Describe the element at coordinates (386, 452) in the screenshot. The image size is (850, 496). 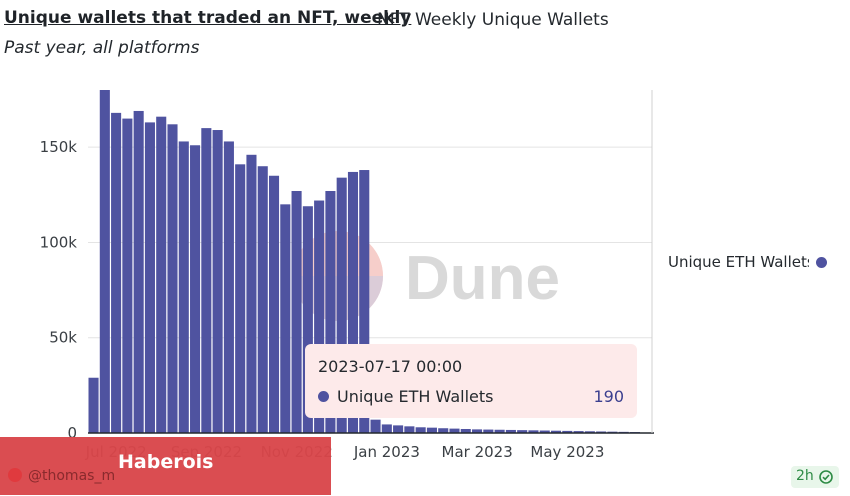
I see `x-tick-label-3: Jan 2023` at that location.